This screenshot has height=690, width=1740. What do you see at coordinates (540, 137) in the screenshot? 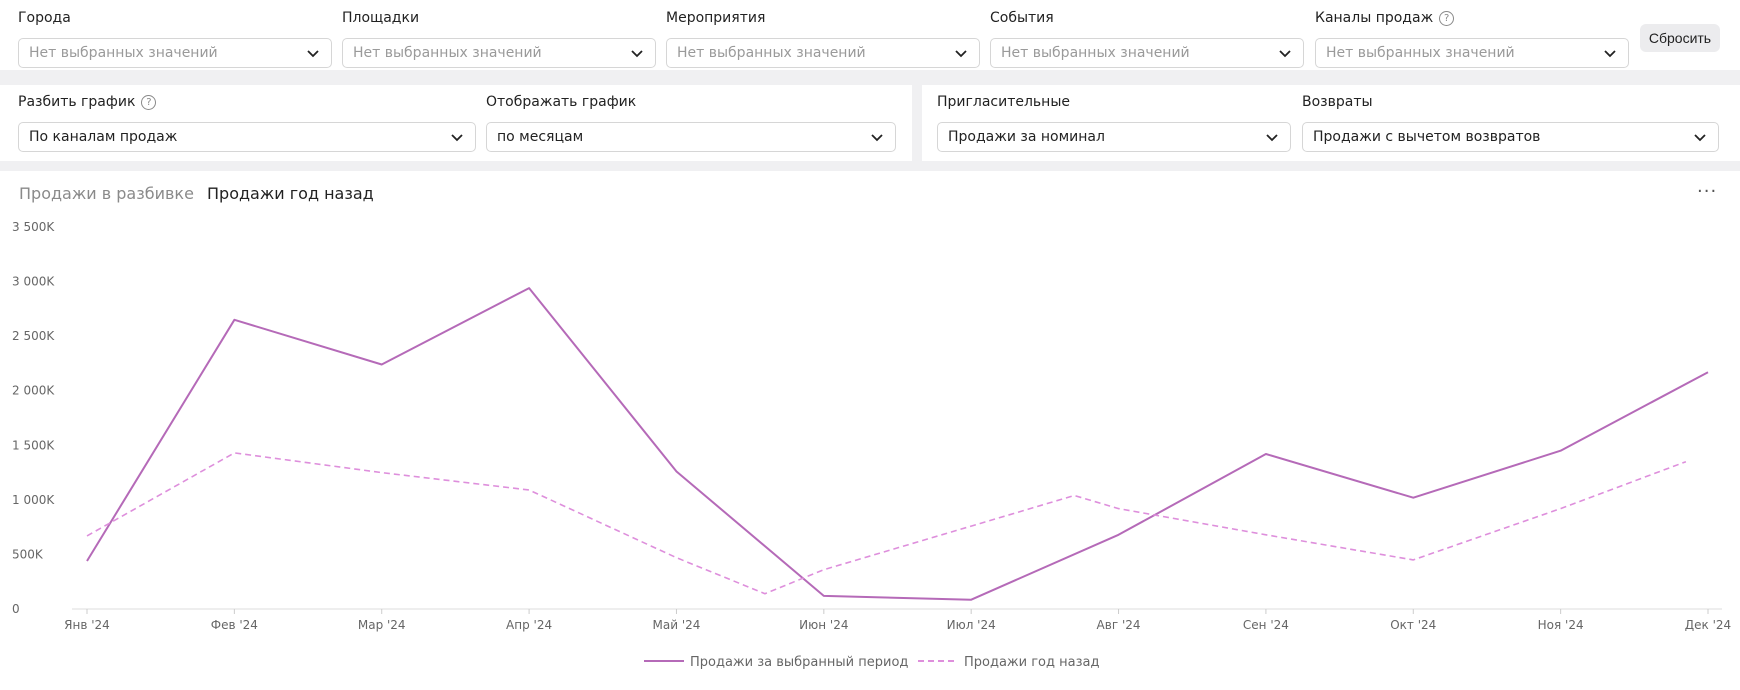
I see `display-select-value: по месяцам` at bounding box center [540, 137].